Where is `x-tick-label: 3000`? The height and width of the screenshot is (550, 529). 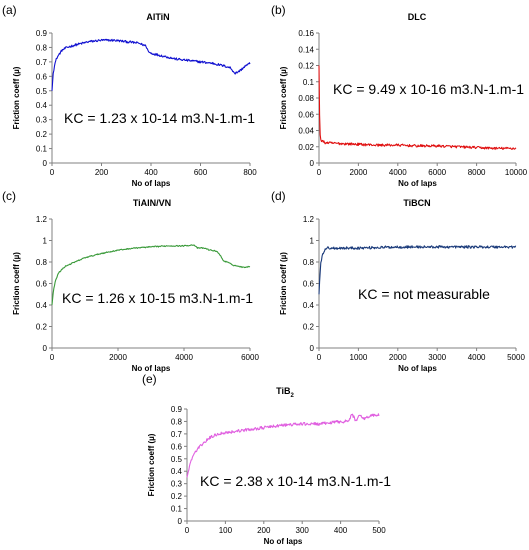 x-tick-label: 3000 is located at coordinates (437, 357).